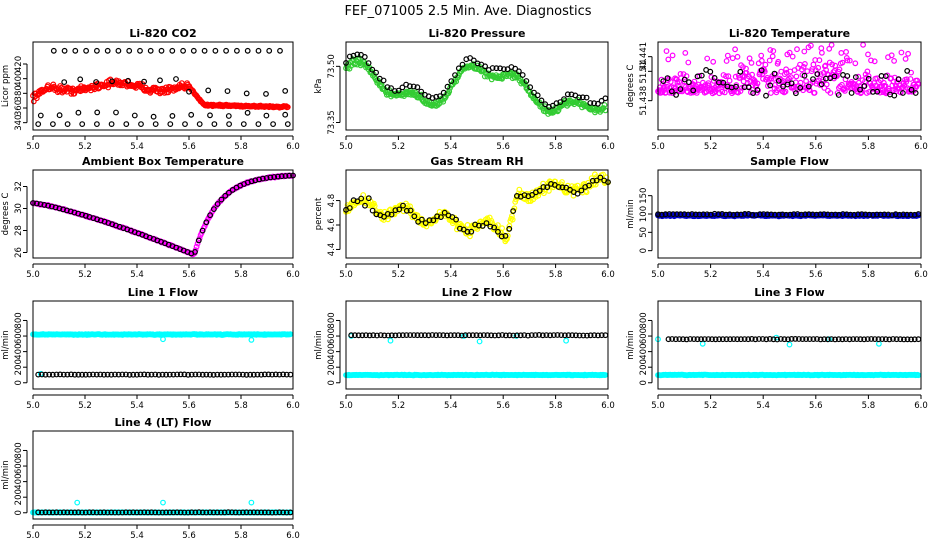 The width and height of the screenshot is (936, 545). Describe the element at coordinates (921, 406) in the screenshot. I see `x-tick-label: 6.0` at that location.